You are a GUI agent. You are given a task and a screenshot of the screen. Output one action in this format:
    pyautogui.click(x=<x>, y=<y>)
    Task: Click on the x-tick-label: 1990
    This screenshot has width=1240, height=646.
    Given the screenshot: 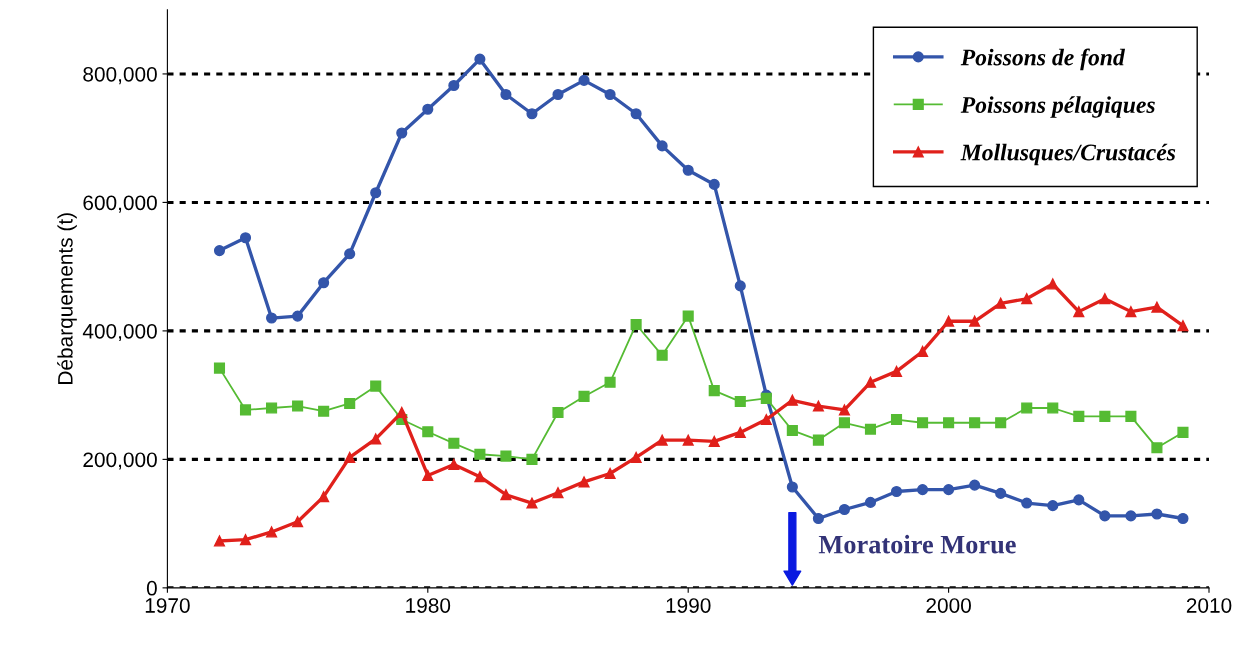 What is the action you would take?
    pyautogui.click(x=688, y=605)
    